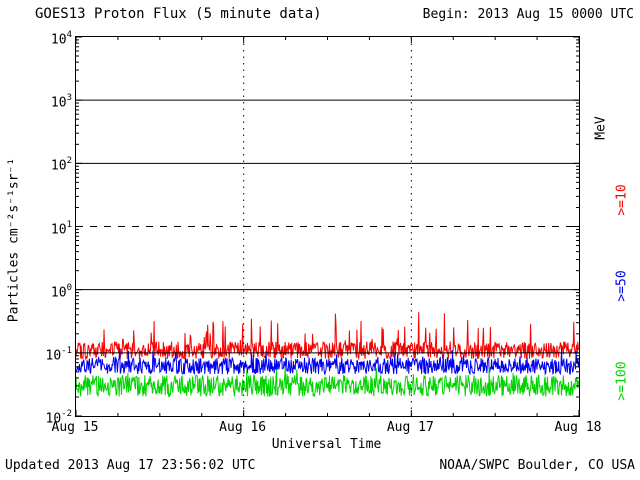 This screenshot has height=480, width=640. What do you see at coordinates (622, 381) in the screenshot?
I see `right-axis-label-100: >=100` at bounding box center [622, 381].